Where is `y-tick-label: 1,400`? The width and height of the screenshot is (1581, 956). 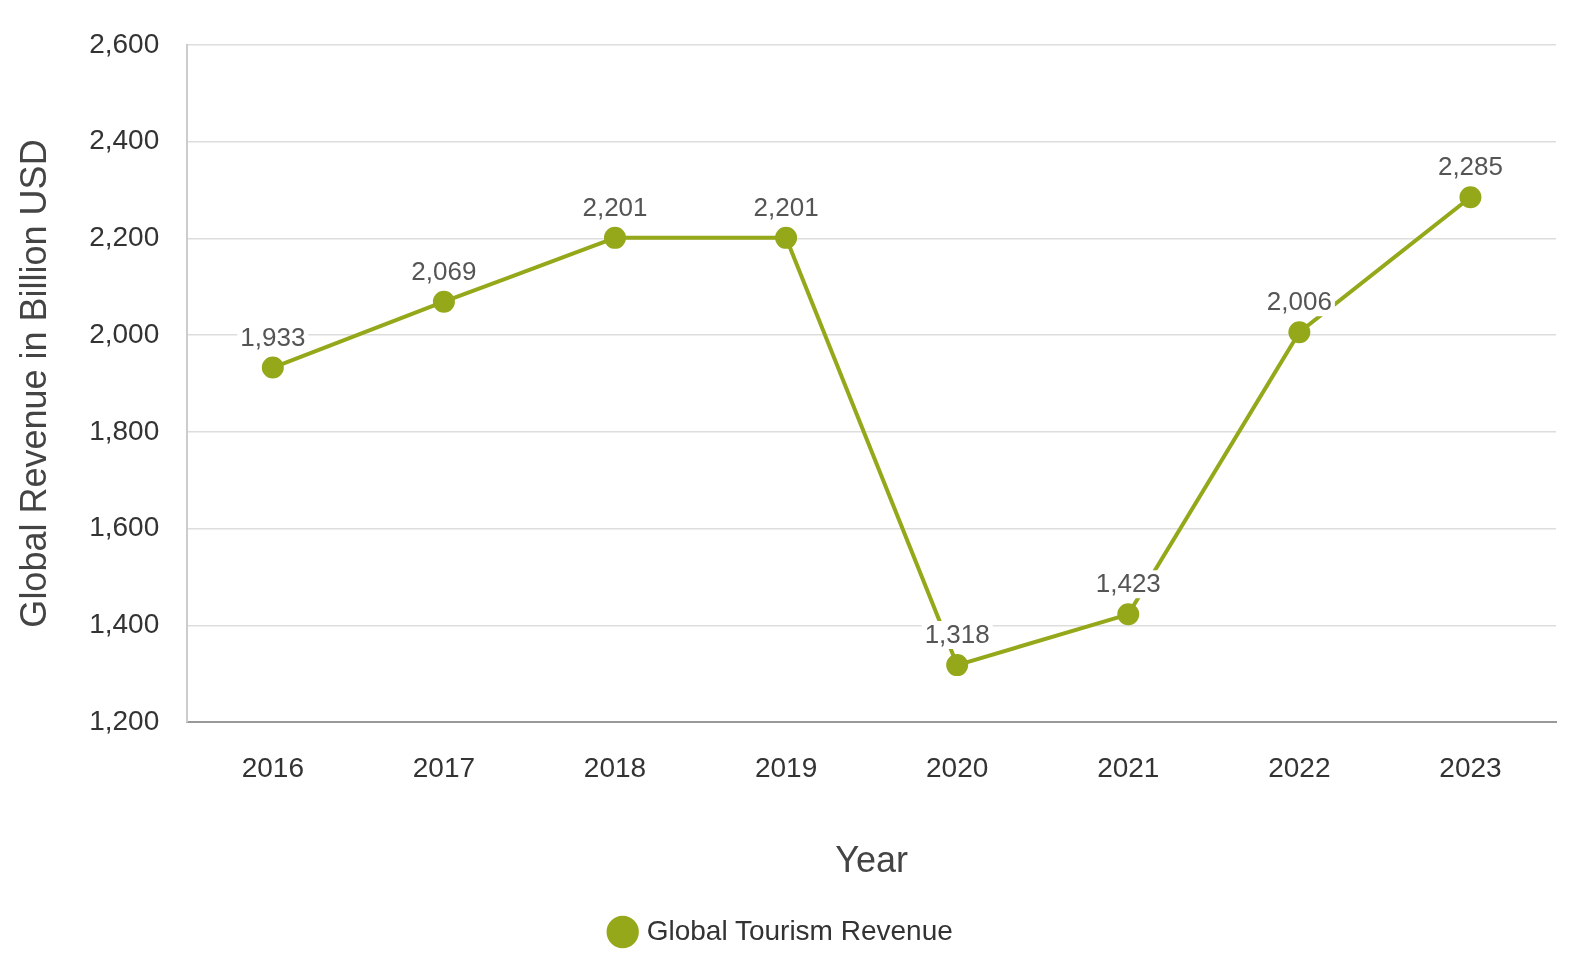 y-tick-label: 1,400 is located at coordinates (124, 624).